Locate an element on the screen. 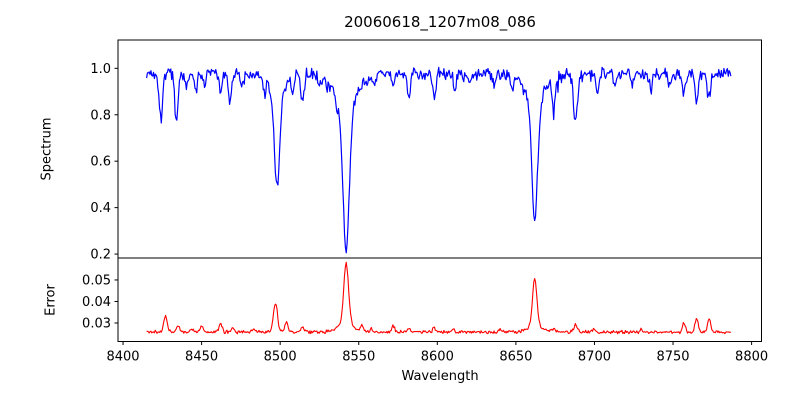 The image size is (800, 400). error-y-axis-label: Error is located at coordinates (51, 300).